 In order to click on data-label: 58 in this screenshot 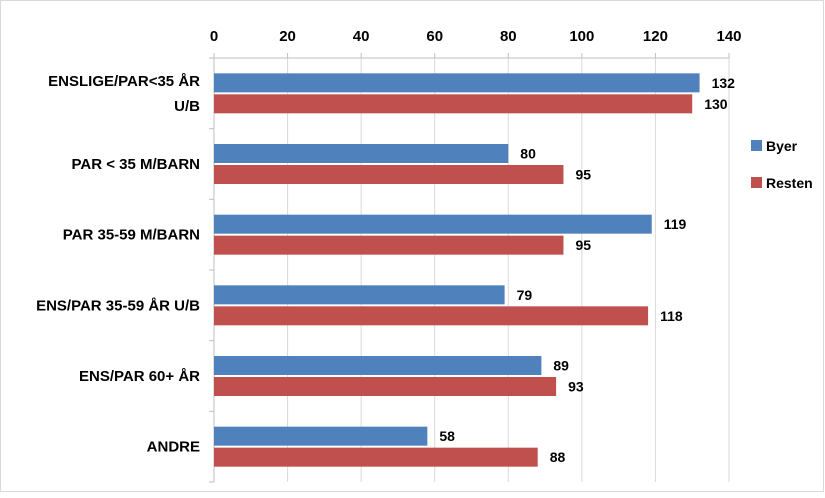, I will do `click(447, 436)`.